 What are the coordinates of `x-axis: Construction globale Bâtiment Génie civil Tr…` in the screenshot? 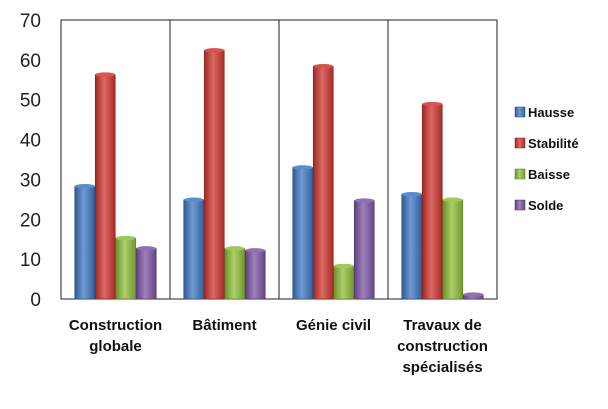 It's located at (278, 346).